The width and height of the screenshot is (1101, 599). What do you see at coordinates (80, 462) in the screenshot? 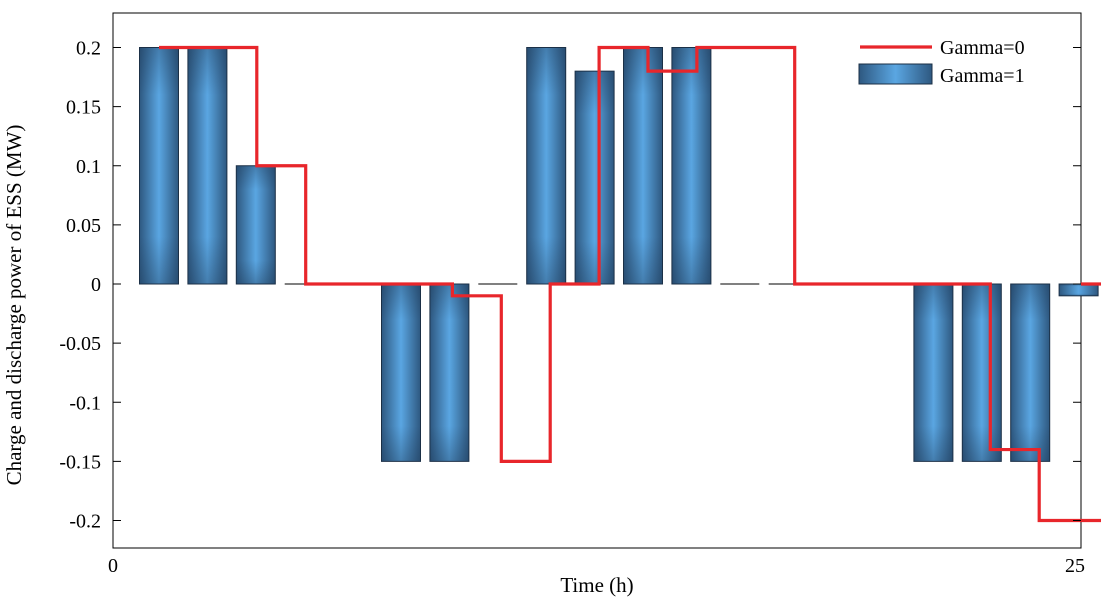
I see `y-tick-label-7: -0.15` at bounding box center [80, 462].